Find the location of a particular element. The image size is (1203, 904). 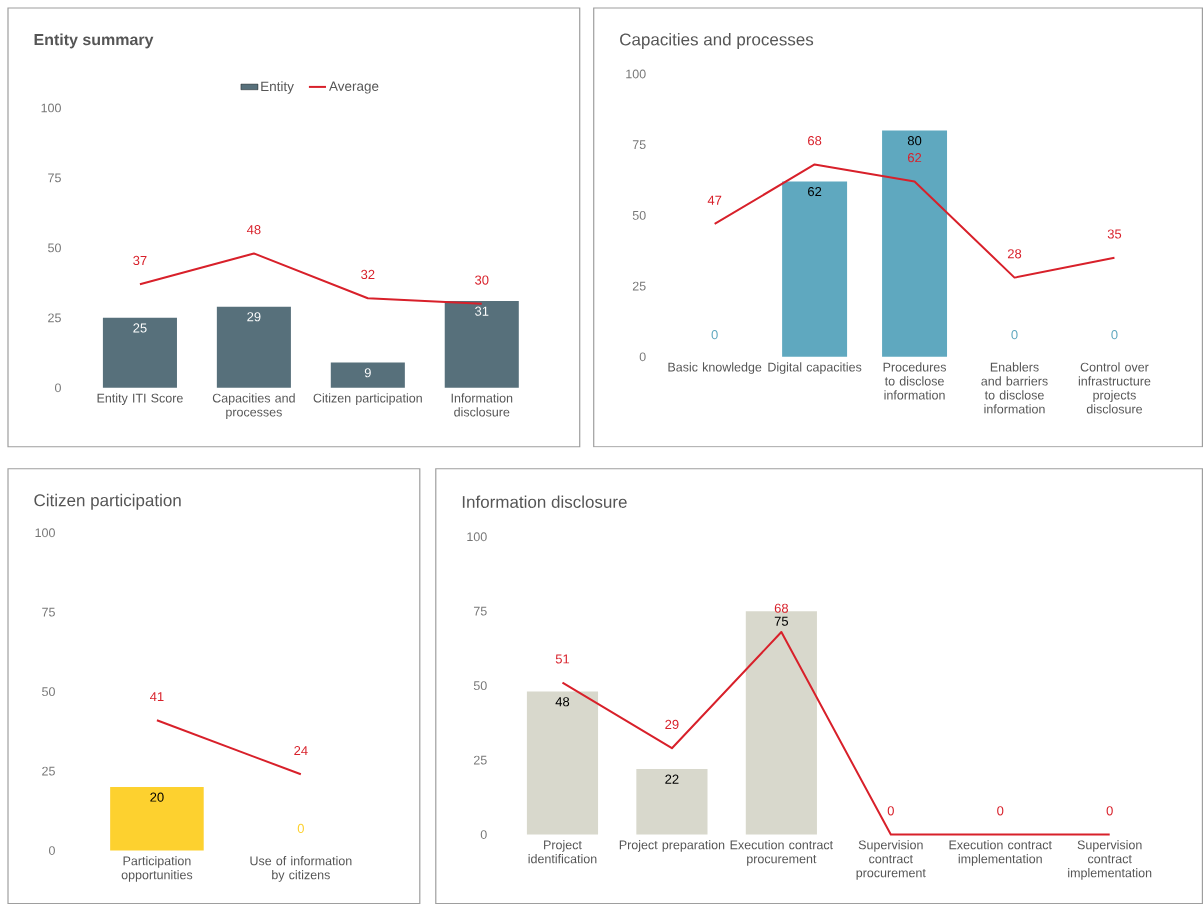

legend-label: Entity is located at coordinates (277, 87).